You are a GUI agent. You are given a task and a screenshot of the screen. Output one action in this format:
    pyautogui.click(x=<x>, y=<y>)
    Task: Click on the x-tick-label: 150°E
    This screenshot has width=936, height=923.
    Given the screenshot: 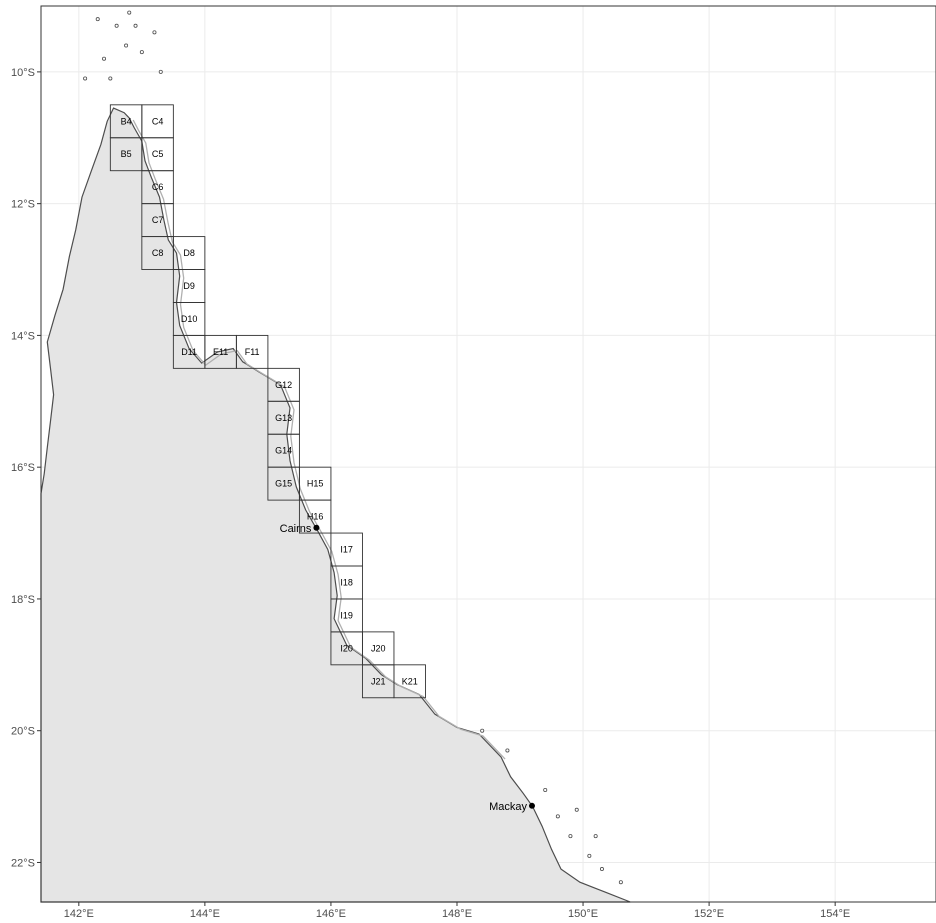 What is the action you would take?
    pyautogui.click(x=583, y=914)
    